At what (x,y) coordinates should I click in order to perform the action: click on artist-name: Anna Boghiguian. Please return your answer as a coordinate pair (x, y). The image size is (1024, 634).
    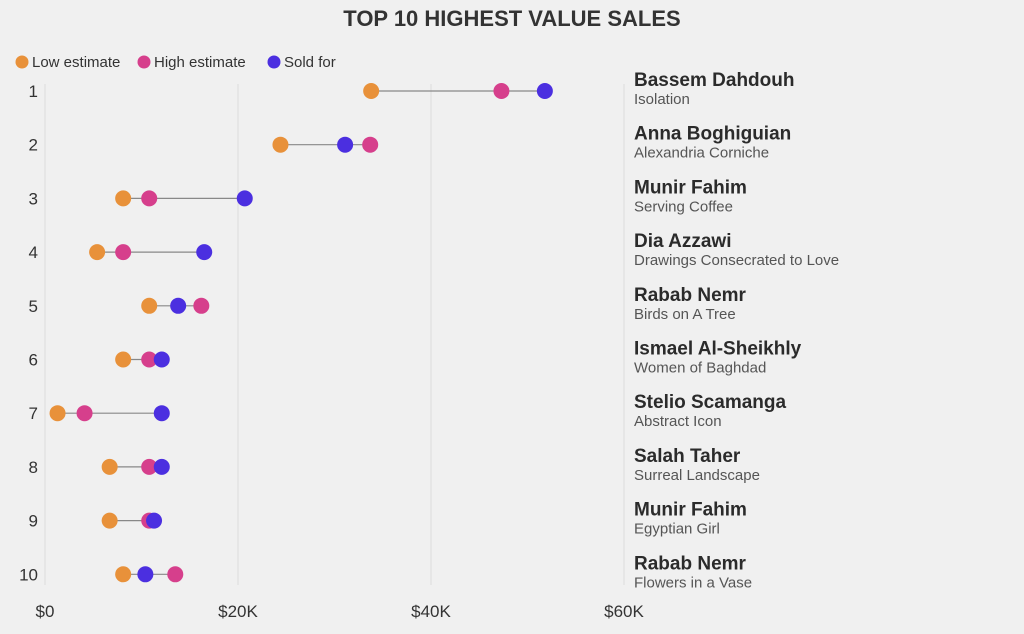
    Looking at the image, I should click on (712, 134).